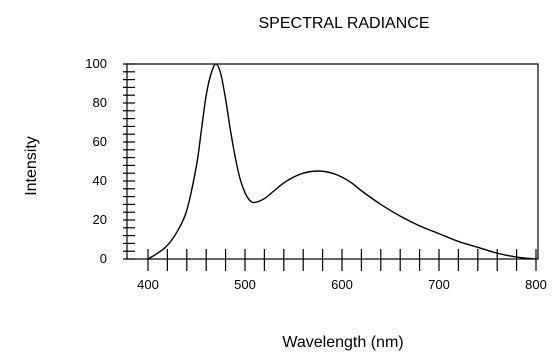 This screenshot has width=555, height=360. I want to click on y-axis-label: Intensity, so click(31, 166).